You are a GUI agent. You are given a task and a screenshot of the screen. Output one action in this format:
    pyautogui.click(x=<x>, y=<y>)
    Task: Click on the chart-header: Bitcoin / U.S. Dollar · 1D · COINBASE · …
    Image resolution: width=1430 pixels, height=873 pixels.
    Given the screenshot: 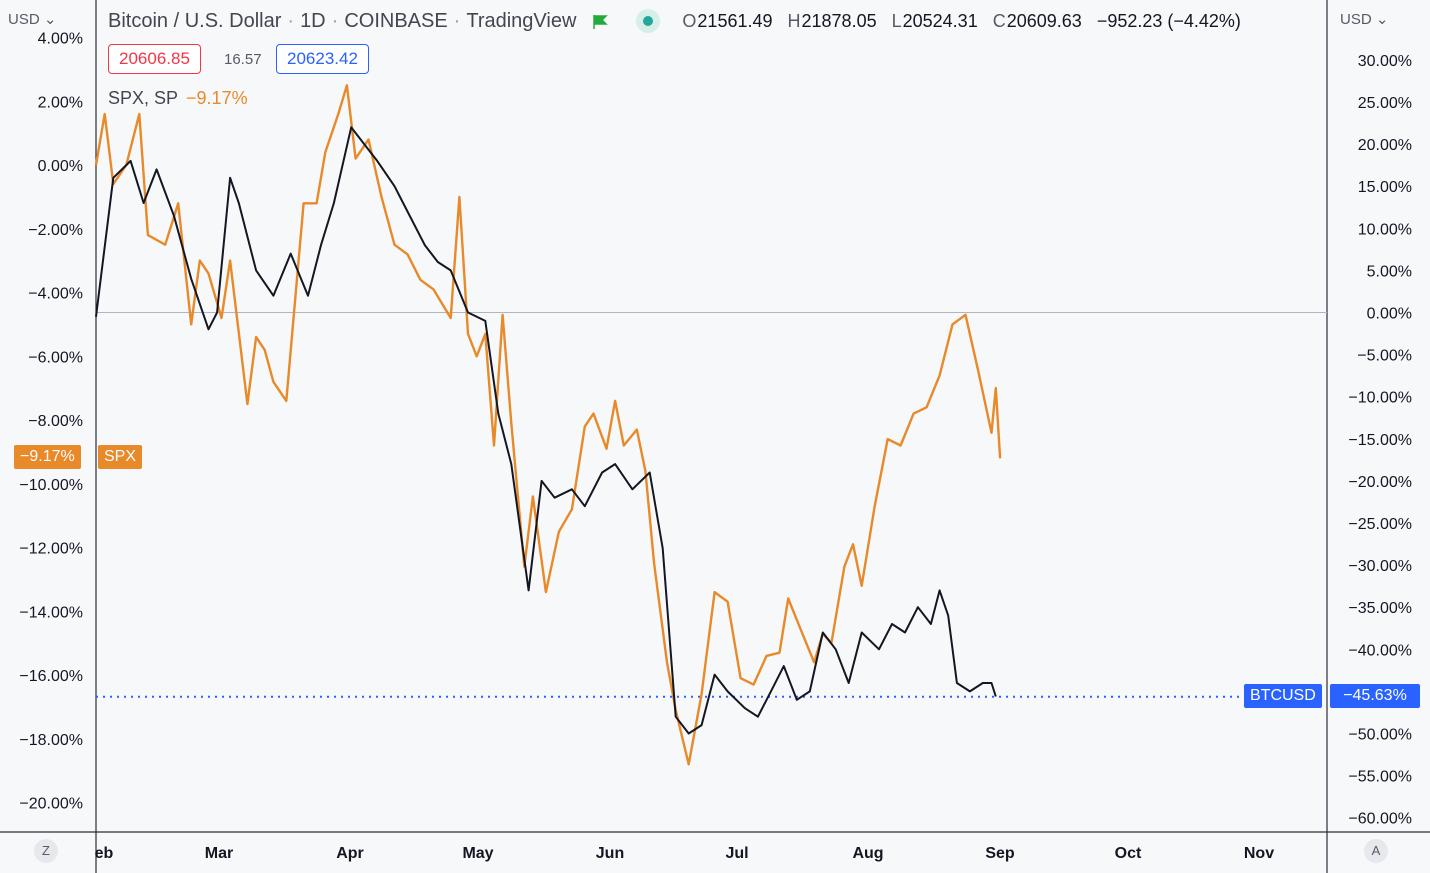 What is the action you would take?
    pyautogui.click(x=674, y=21)
    